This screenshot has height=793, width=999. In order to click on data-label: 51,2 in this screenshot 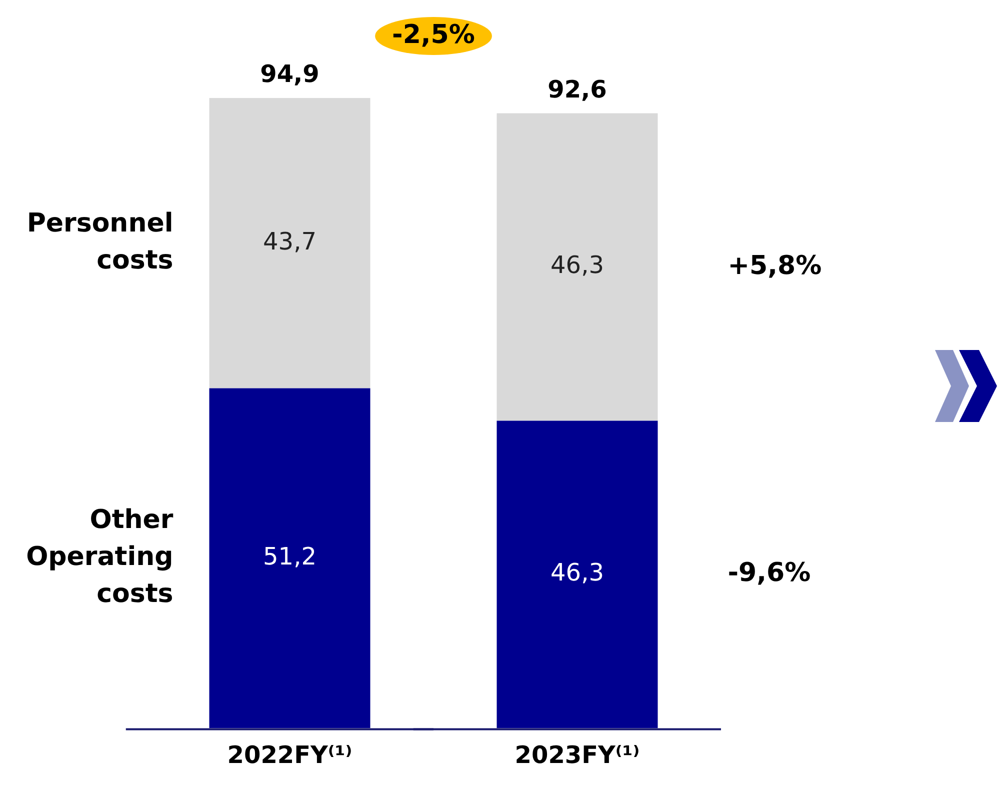, I will do `click(289, 556)`.